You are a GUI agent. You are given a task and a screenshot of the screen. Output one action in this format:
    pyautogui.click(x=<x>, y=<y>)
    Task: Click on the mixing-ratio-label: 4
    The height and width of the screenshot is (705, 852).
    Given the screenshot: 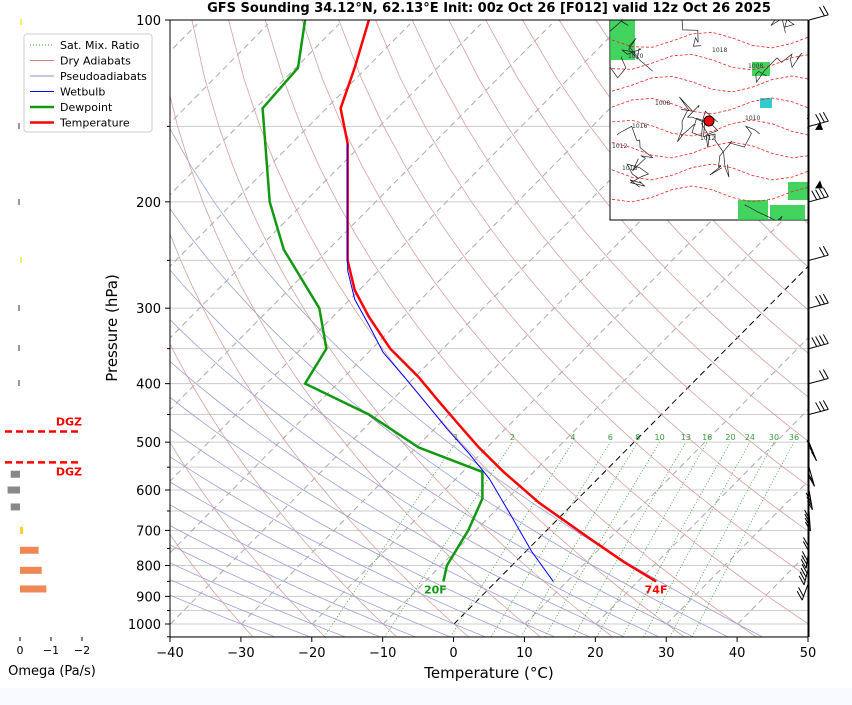 What is the action you would take?
    pyautogui.click(x=572, y=437)
    